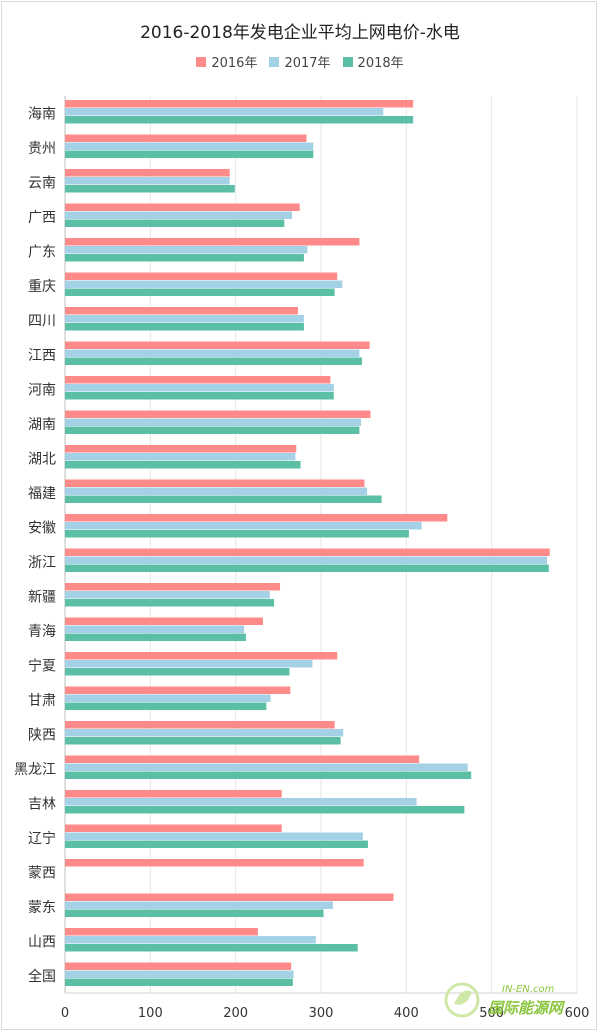 The image size is (600, 1033). Describe the element at coordinates (150, 1013) in the screenshot. I see `x-tick-label-100: 100` at that location.